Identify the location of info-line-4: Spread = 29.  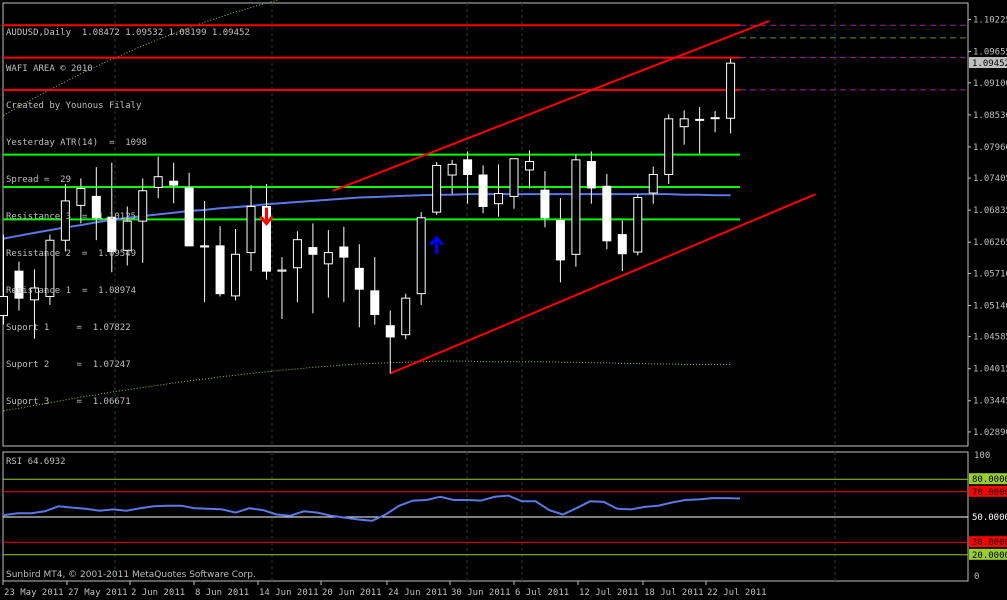
(39, 180).